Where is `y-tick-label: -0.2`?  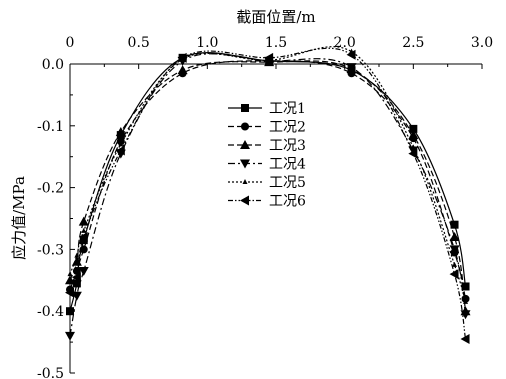 y-tick-label: -0.2 is located at coordinates (50, 189).